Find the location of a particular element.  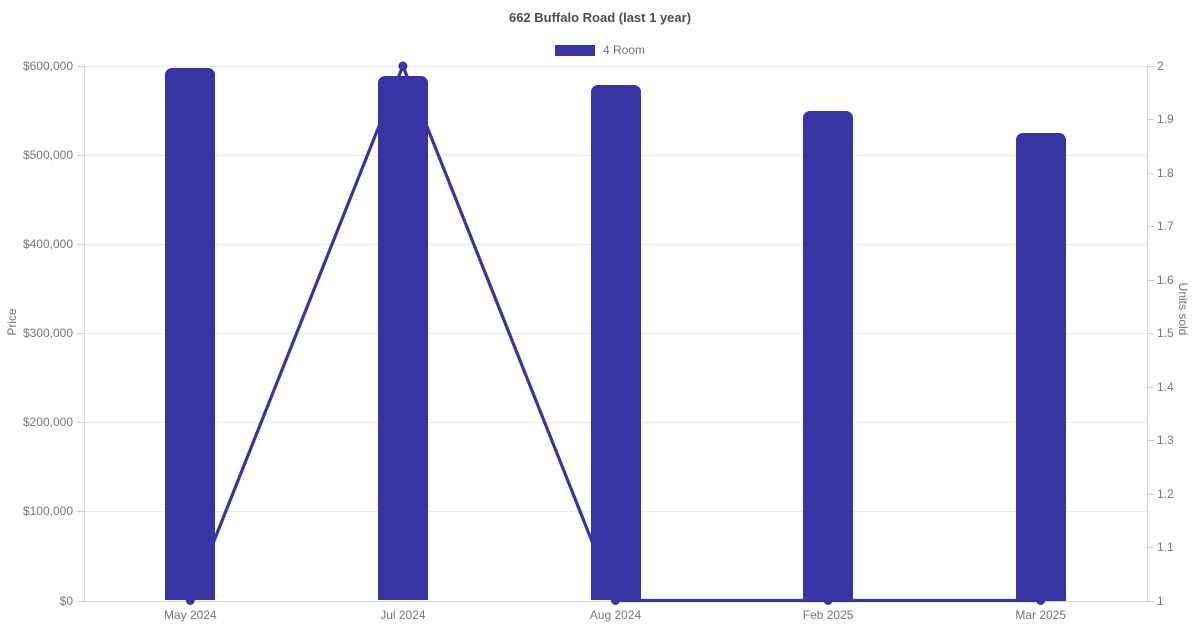

right-axis-tick-label: 1.7 is located at coordinates (1165, 226).